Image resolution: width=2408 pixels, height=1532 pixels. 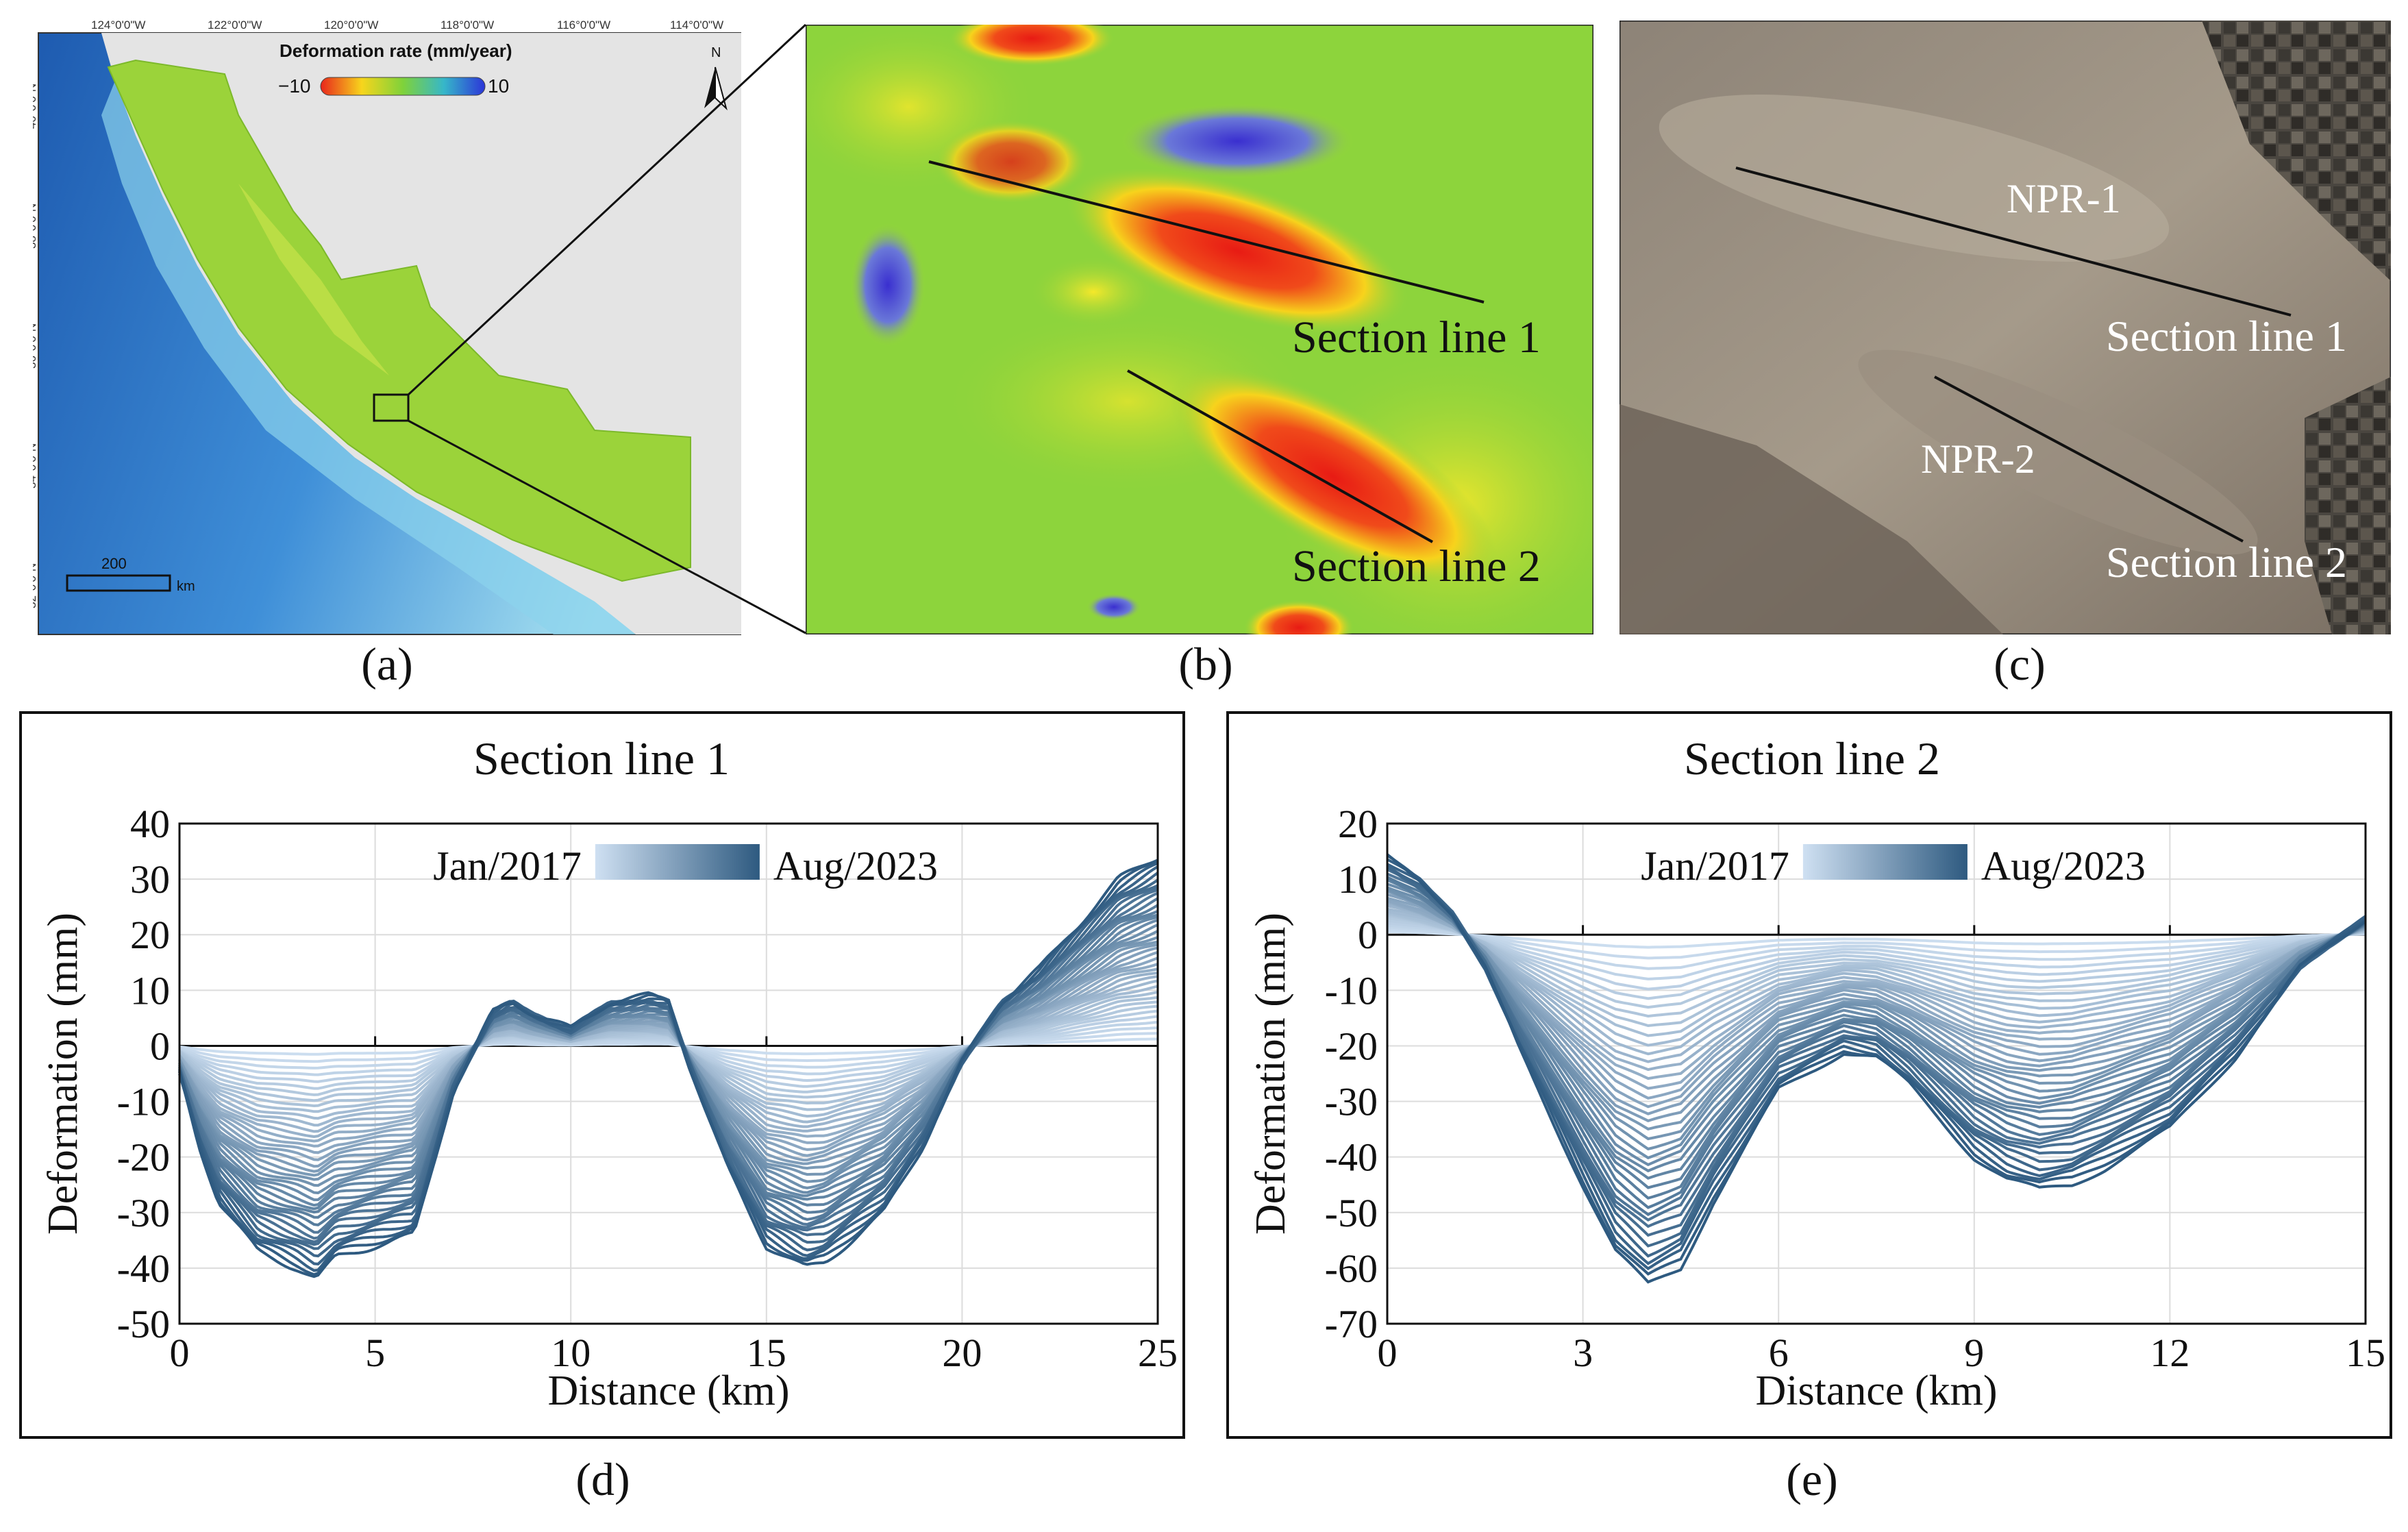 What do you see at coordinates (387, 664) in the screenshot?
I see `caption-a: (a)` at bounding box center [387, 664].